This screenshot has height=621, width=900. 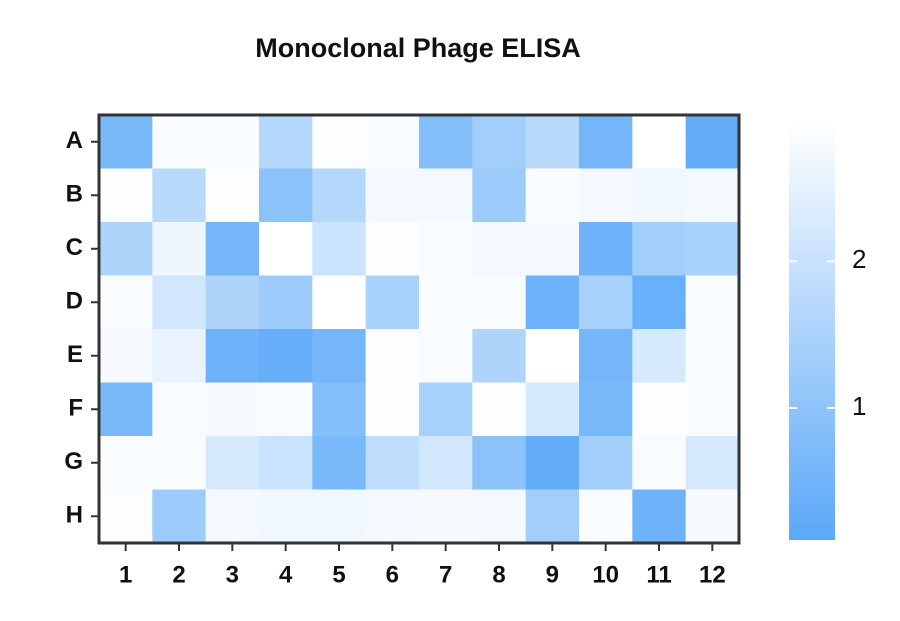 I want to click on y-tick-label: A, so click(x=74, y=140).